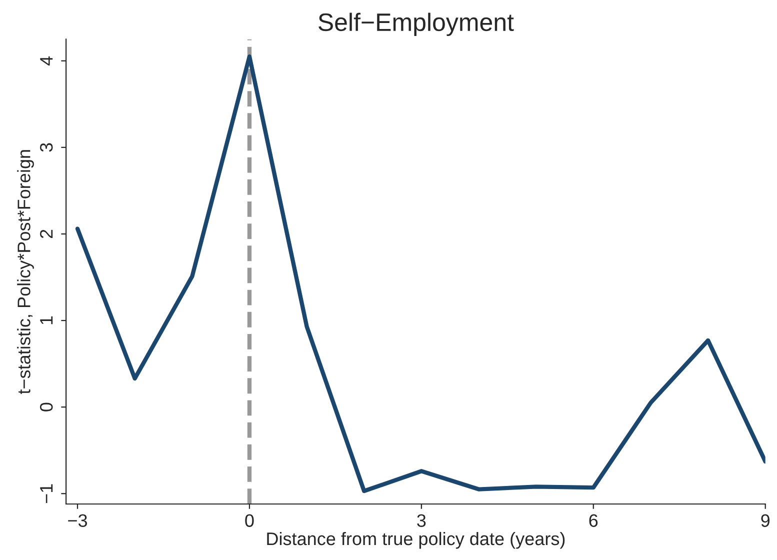 This screenshot has height=560, width=777. Describe the element at coordinates (416, 540) in the screenshot. I see `x-axis-title: Distance from true policy date (years)` at that location.